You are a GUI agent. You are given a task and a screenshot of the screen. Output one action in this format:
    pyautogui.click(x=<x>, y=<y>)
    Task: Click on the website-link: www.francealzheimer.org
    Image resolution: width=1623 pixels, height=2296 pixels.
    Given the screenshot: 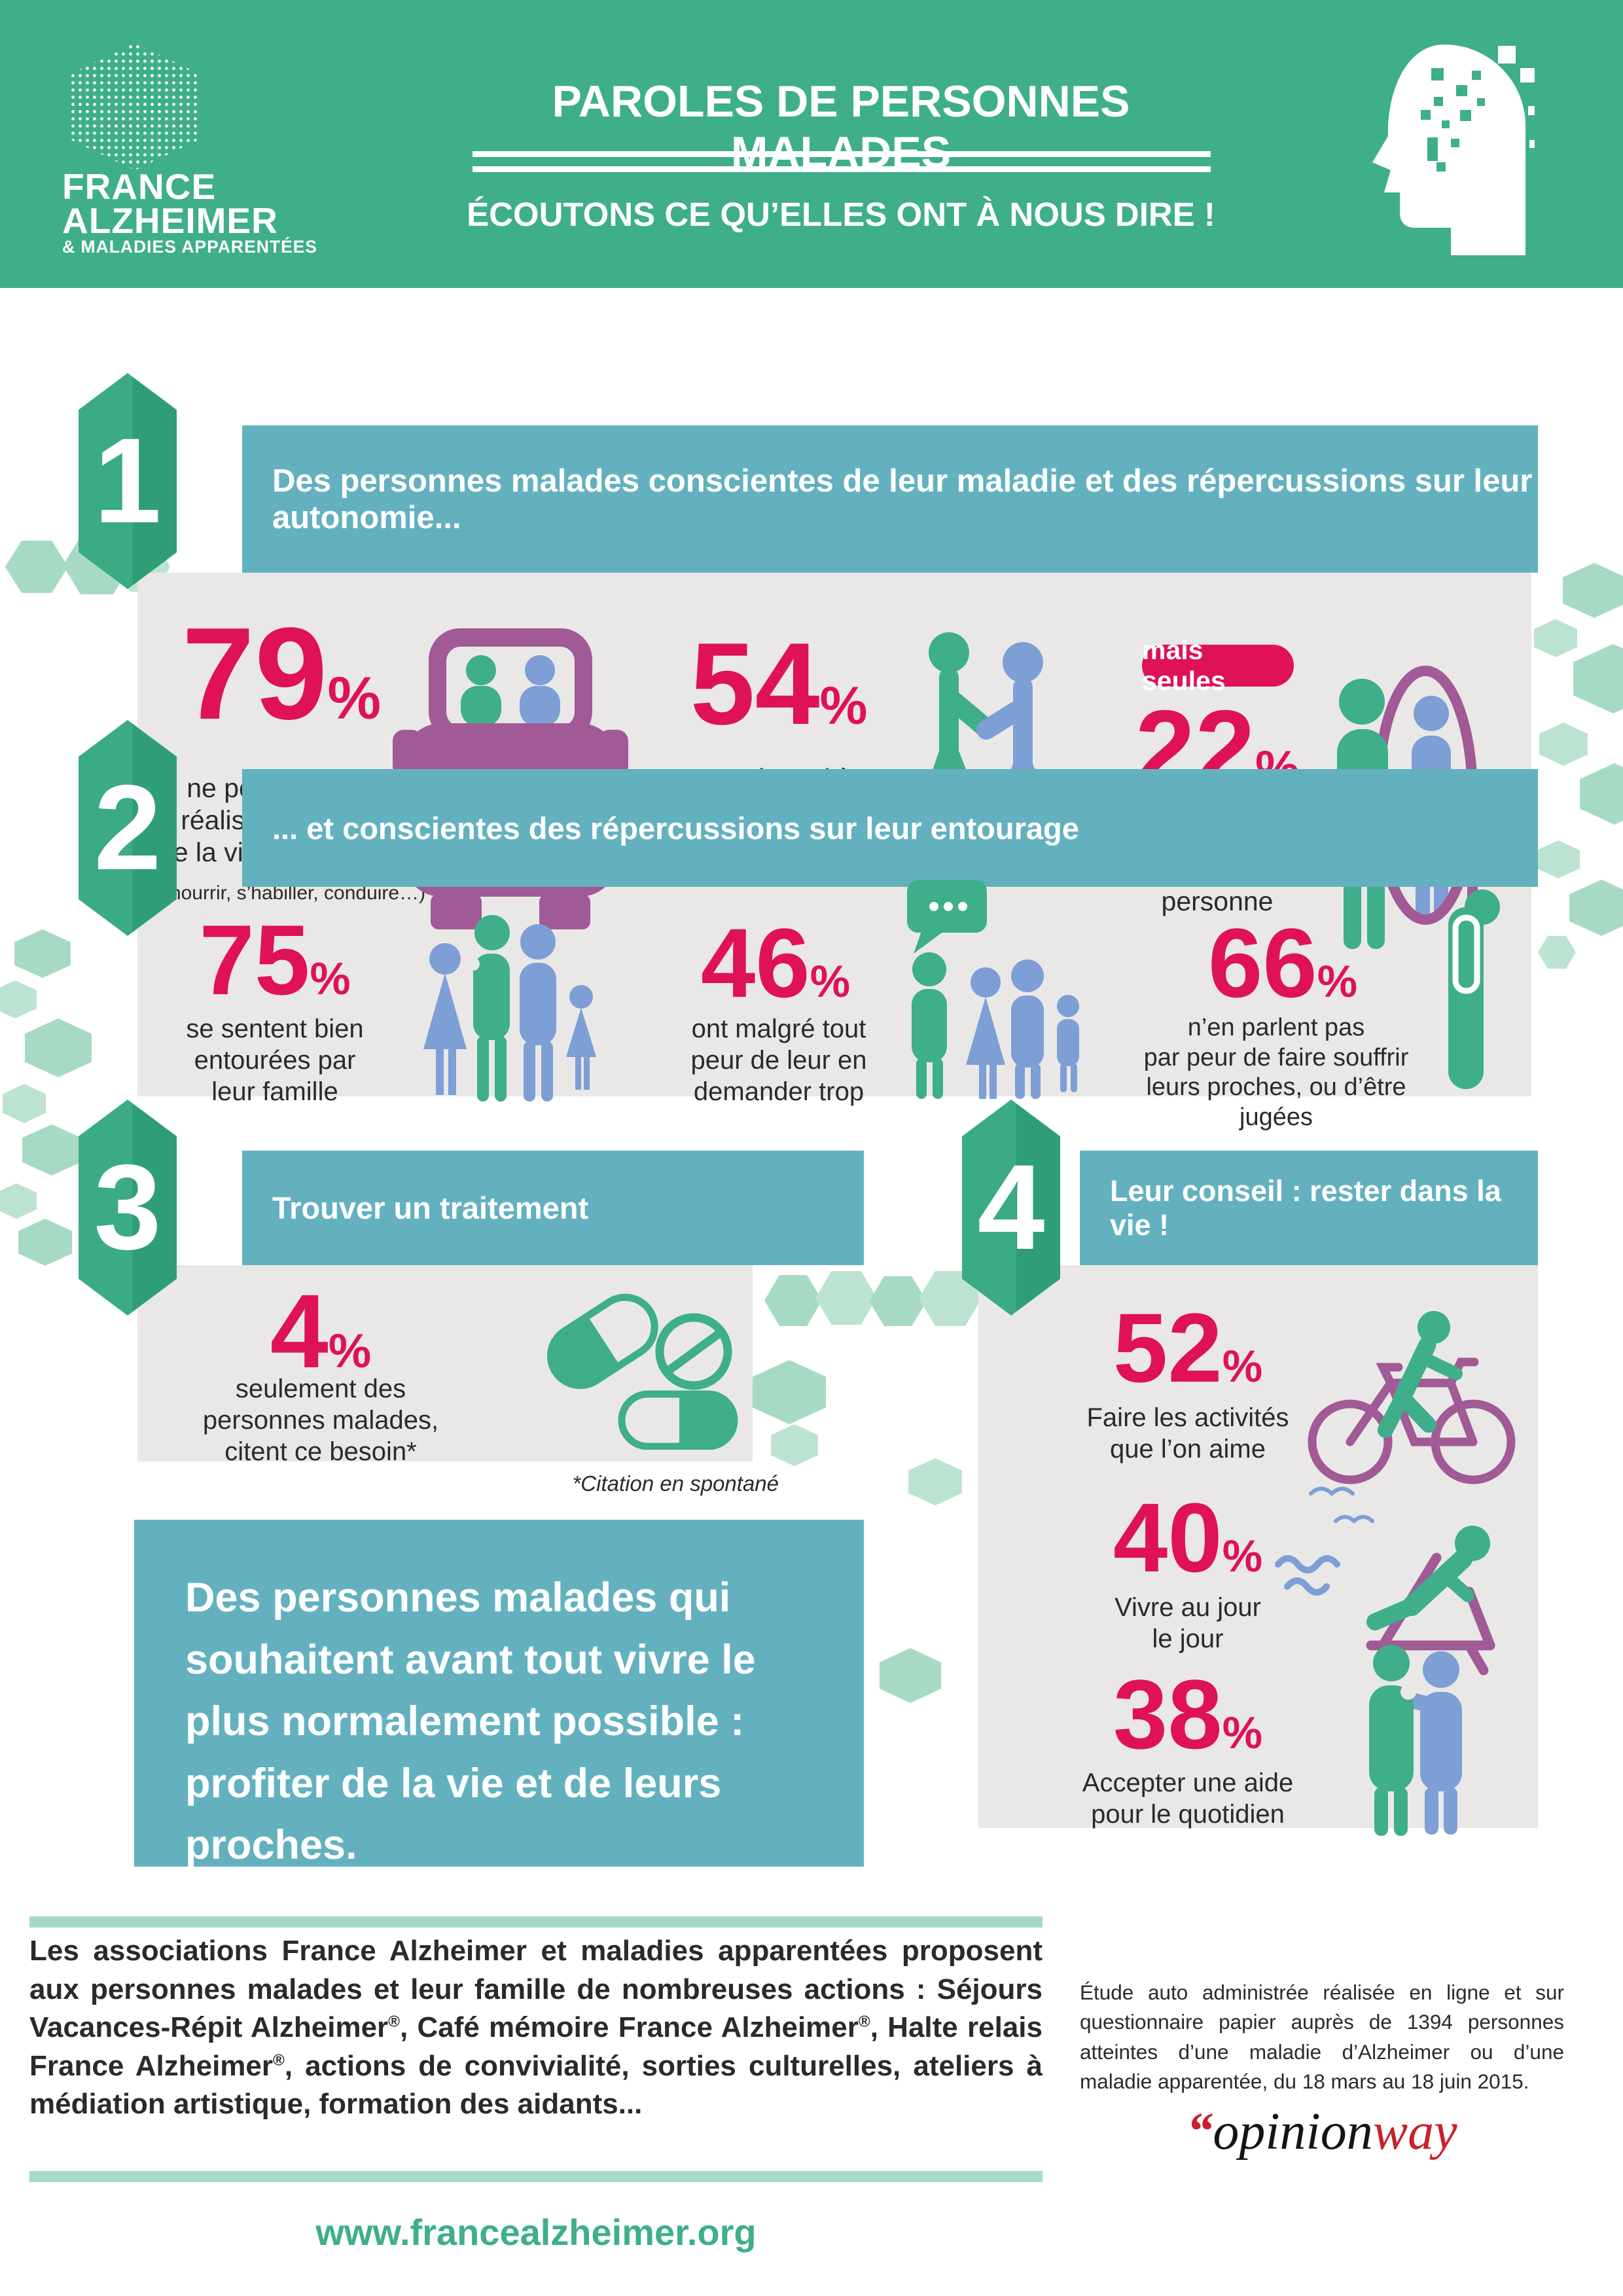 What is the action you would take?
    pyautogui.click(x=536, y=2232)
    